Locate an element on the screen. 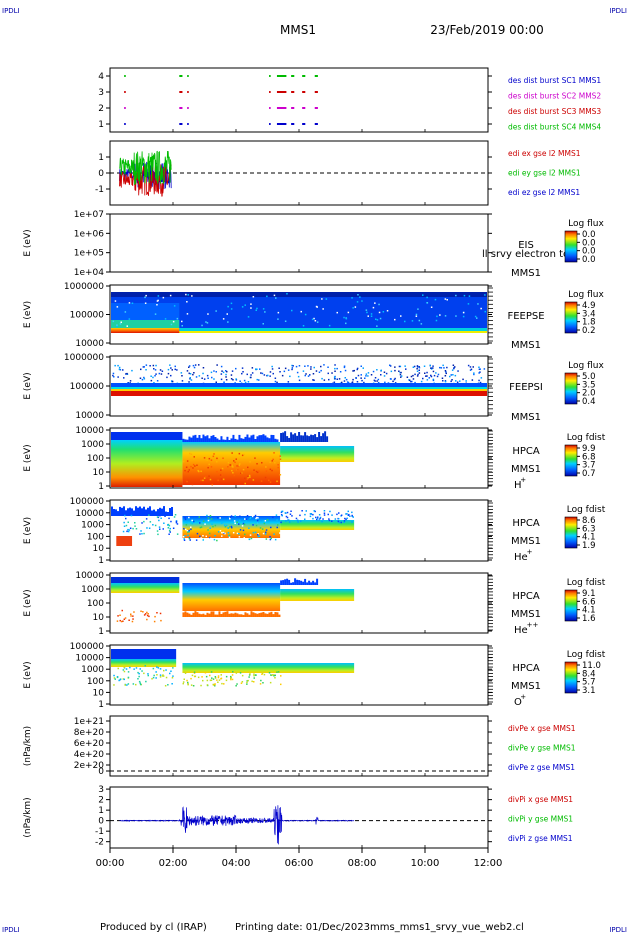 This screenshot has width=630, height=934. colorbar-tick-label: 0.7 is located at coordinates (589, 474).